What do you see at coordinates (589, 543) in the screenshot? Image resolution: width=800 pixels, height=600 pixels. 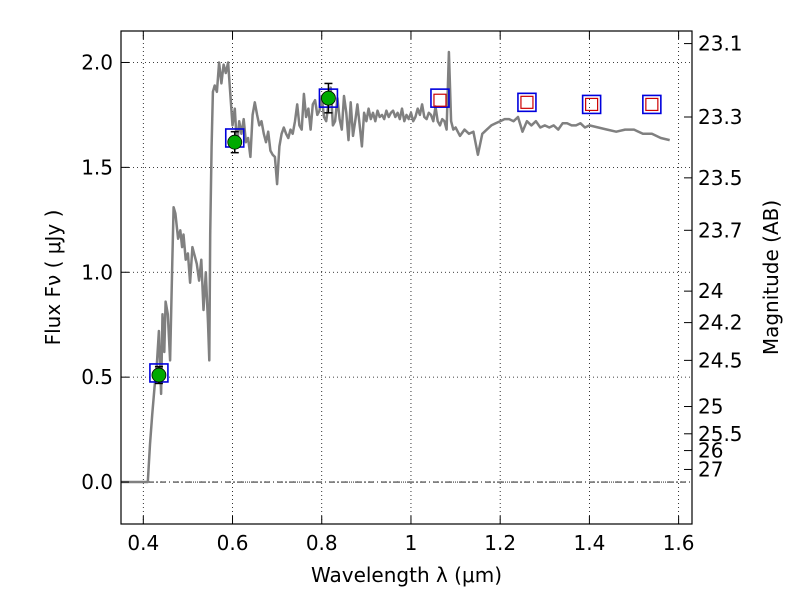 I see `x-tick-label: 1.4` at bounding box center [589, 543].